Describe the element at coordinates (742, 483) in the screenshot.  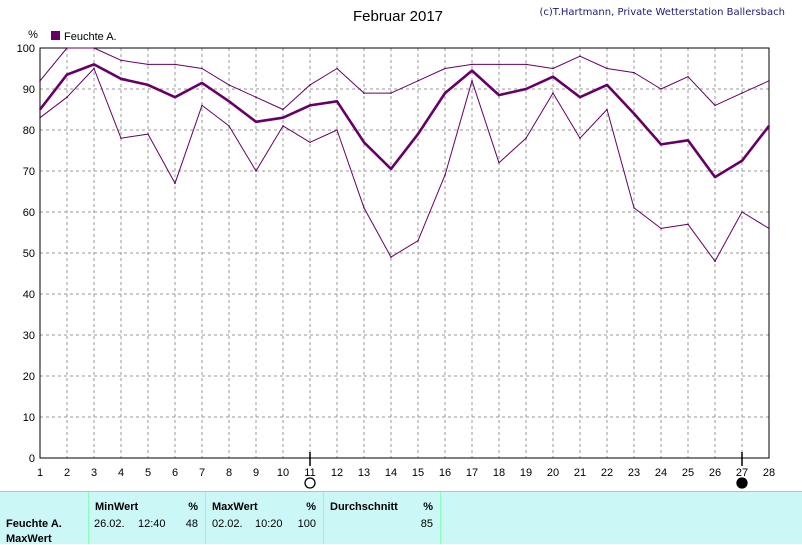
I see `new-moon-icon` at that location.